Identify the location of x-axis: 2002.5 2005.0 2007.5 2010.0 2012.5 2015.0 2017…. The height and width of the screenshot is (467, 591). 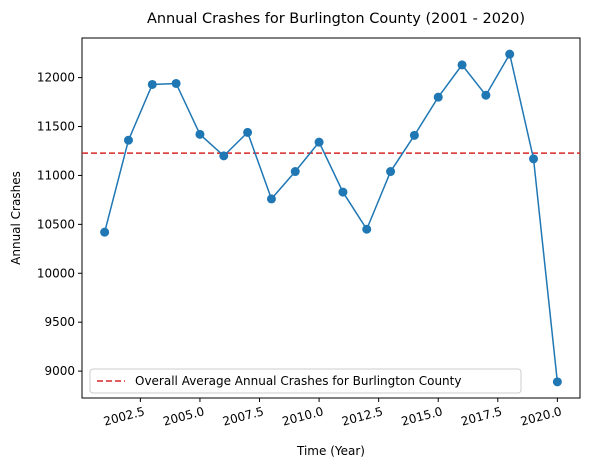
(332, 413).